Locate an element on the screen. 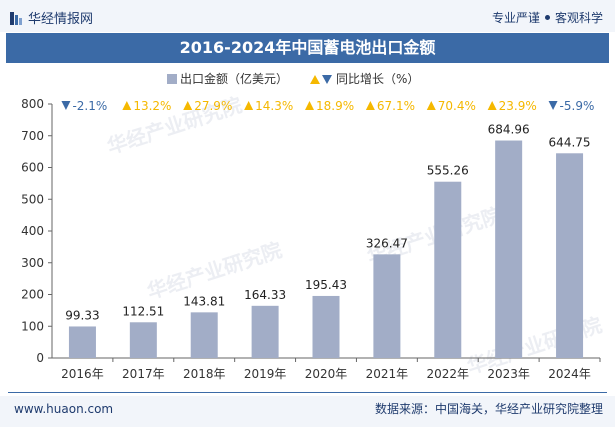 The height and width of the screenshot is (427, 615). x-tick-label-4: 2020年 is located at coordinates (326, 374).